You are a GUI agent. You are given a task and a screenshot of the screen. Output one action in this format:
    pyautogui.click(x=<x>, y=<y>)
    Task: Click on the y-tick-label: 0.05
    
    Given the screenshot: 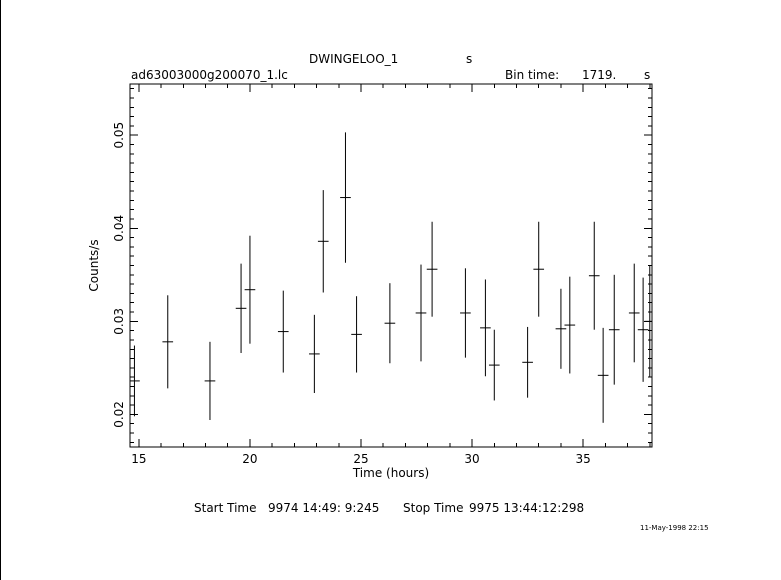 What is the action you would take?
    pyautogui.click(x=119, y=135)
    